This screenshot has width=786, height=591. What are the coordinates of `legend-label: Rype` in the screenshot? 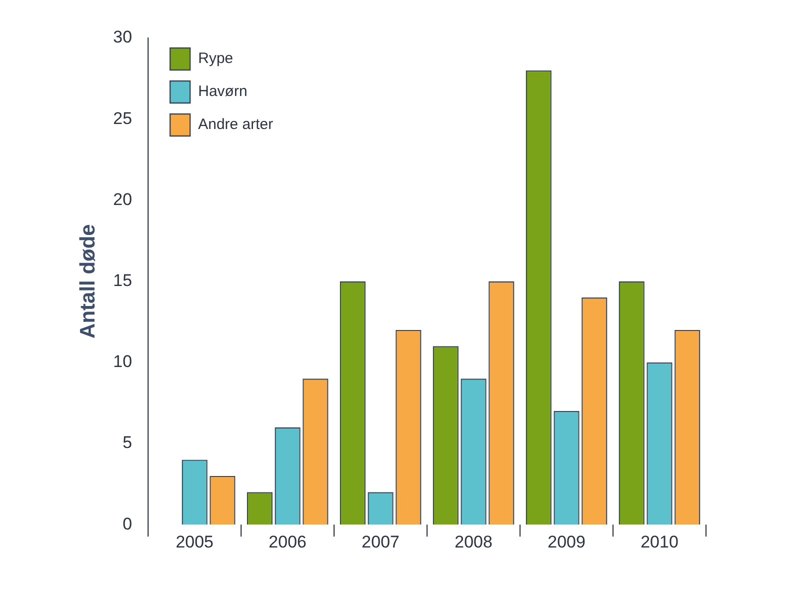 It's located at (216, 59).